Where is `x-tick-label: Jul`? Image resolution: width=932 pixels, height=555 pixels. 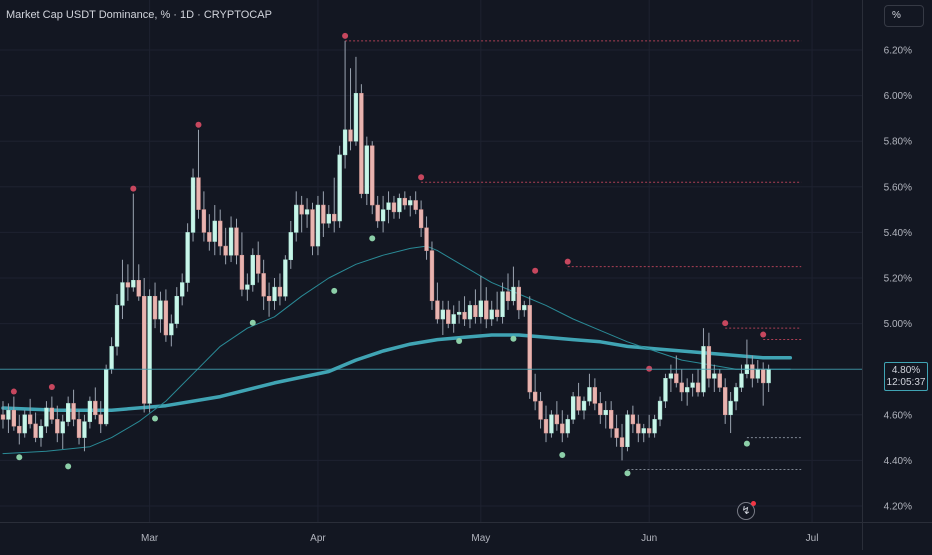 x-tick-label: Jul is located at coordinates (812, 538).